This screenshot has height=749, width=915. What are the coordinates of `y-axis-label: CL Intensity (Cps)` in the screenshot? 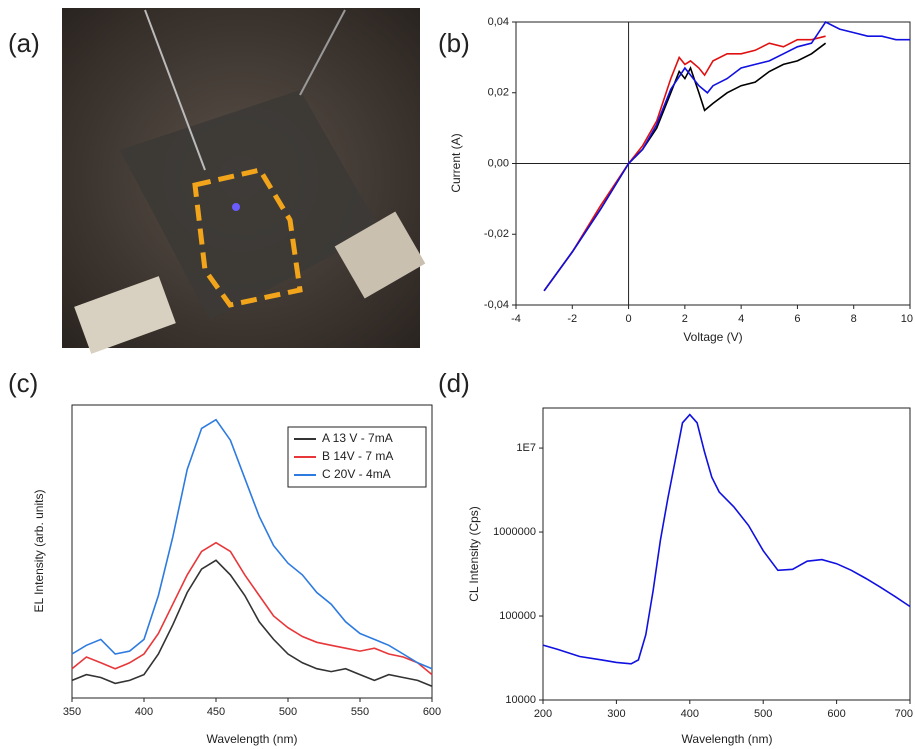 It's located at (474, 554).